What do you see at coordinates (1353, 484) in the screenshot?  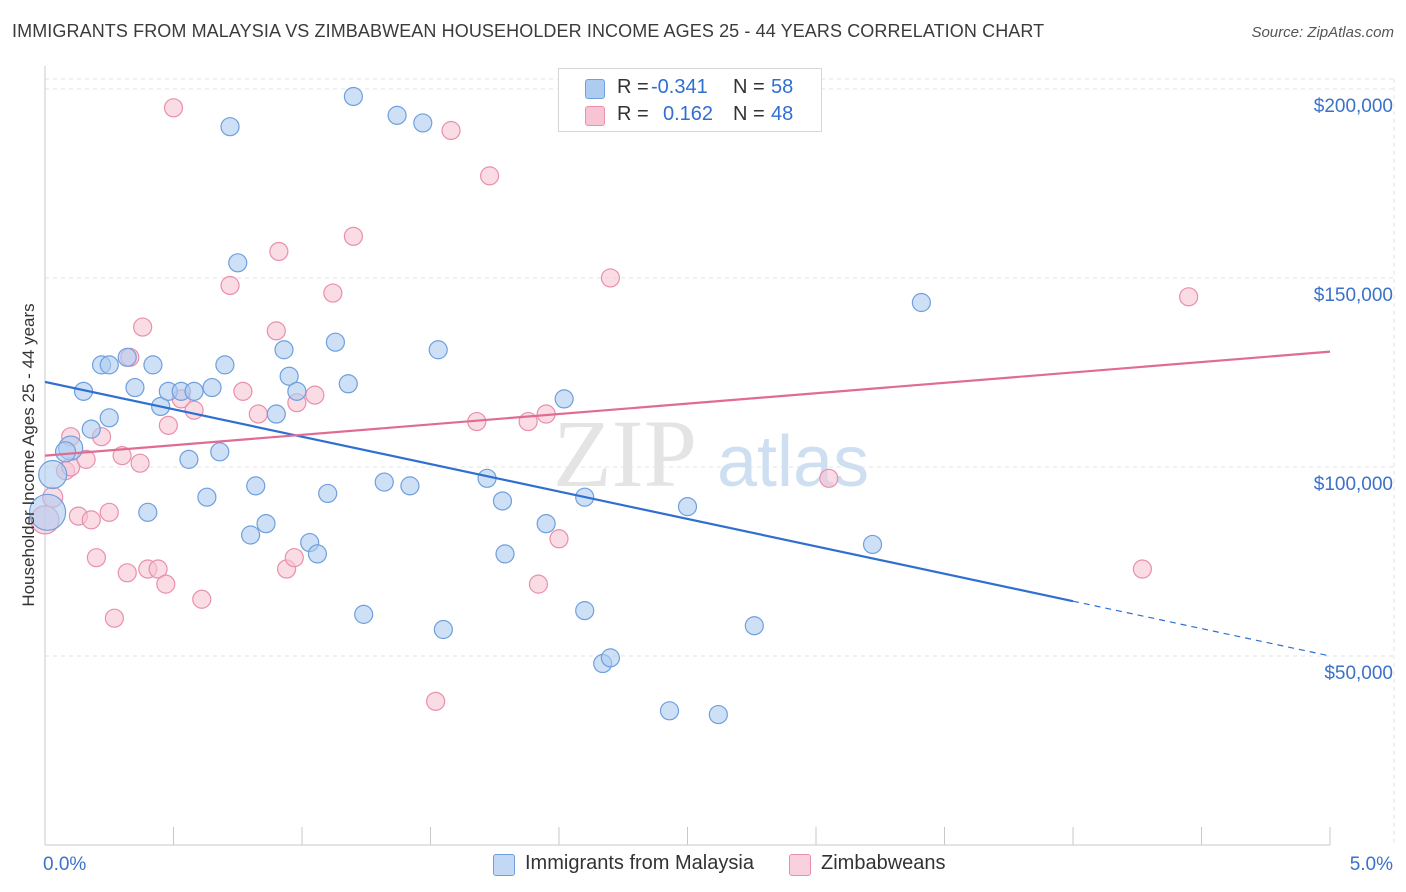 I see `y-tick-label: $100,000` at bounding box center [1353, 484].